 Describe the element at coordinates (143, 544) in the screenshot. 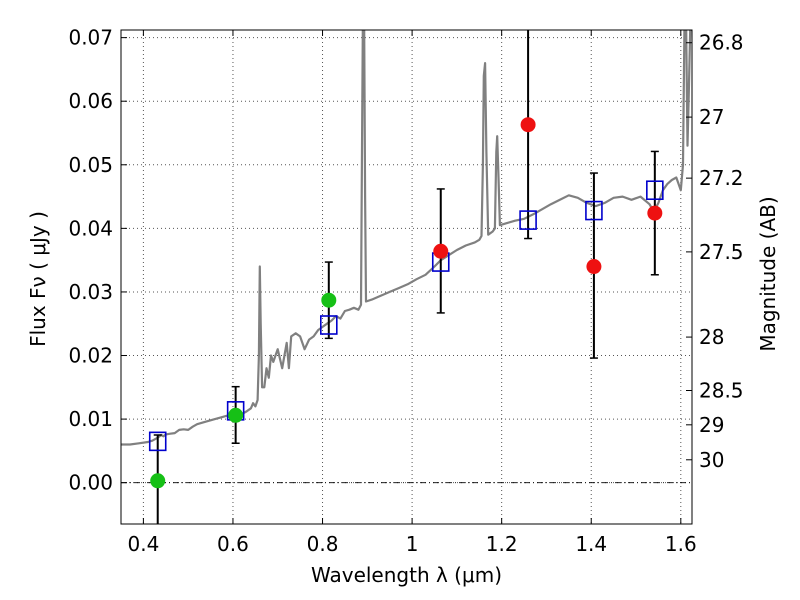

I see `x-tick-label: 0.4` at that location.